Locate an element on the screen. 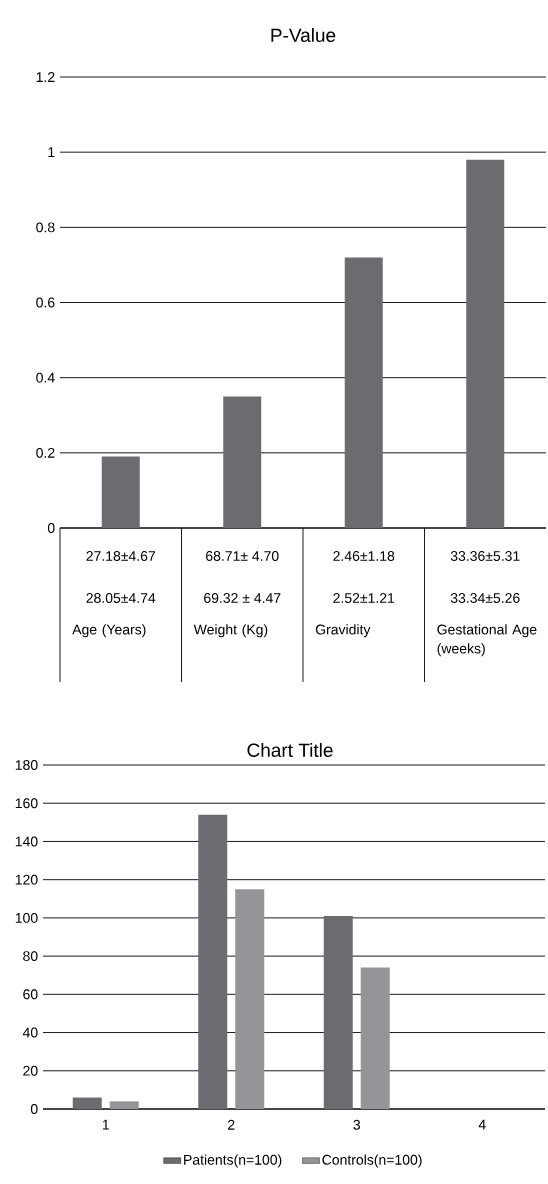  y-tick-label: 120 is located at coordinates (26, 879).